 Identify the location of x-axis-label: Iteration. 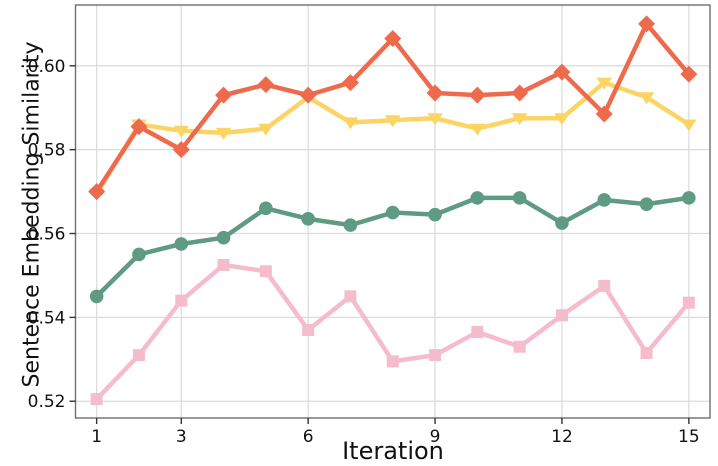
(393, 451).